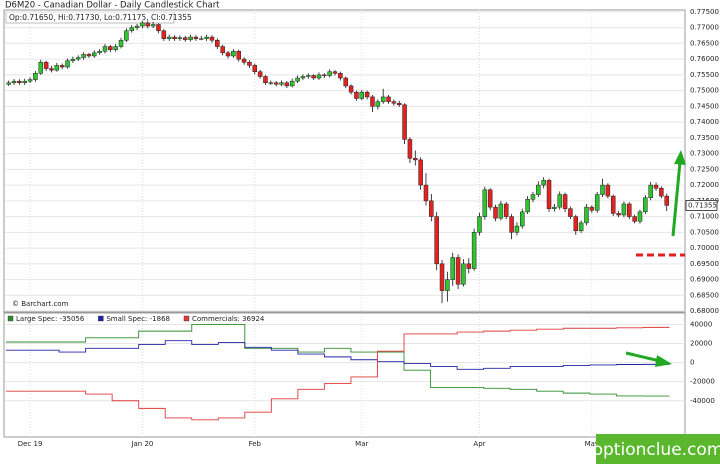  I want to click on last-price-label: 0.71355, so click(702, 205).